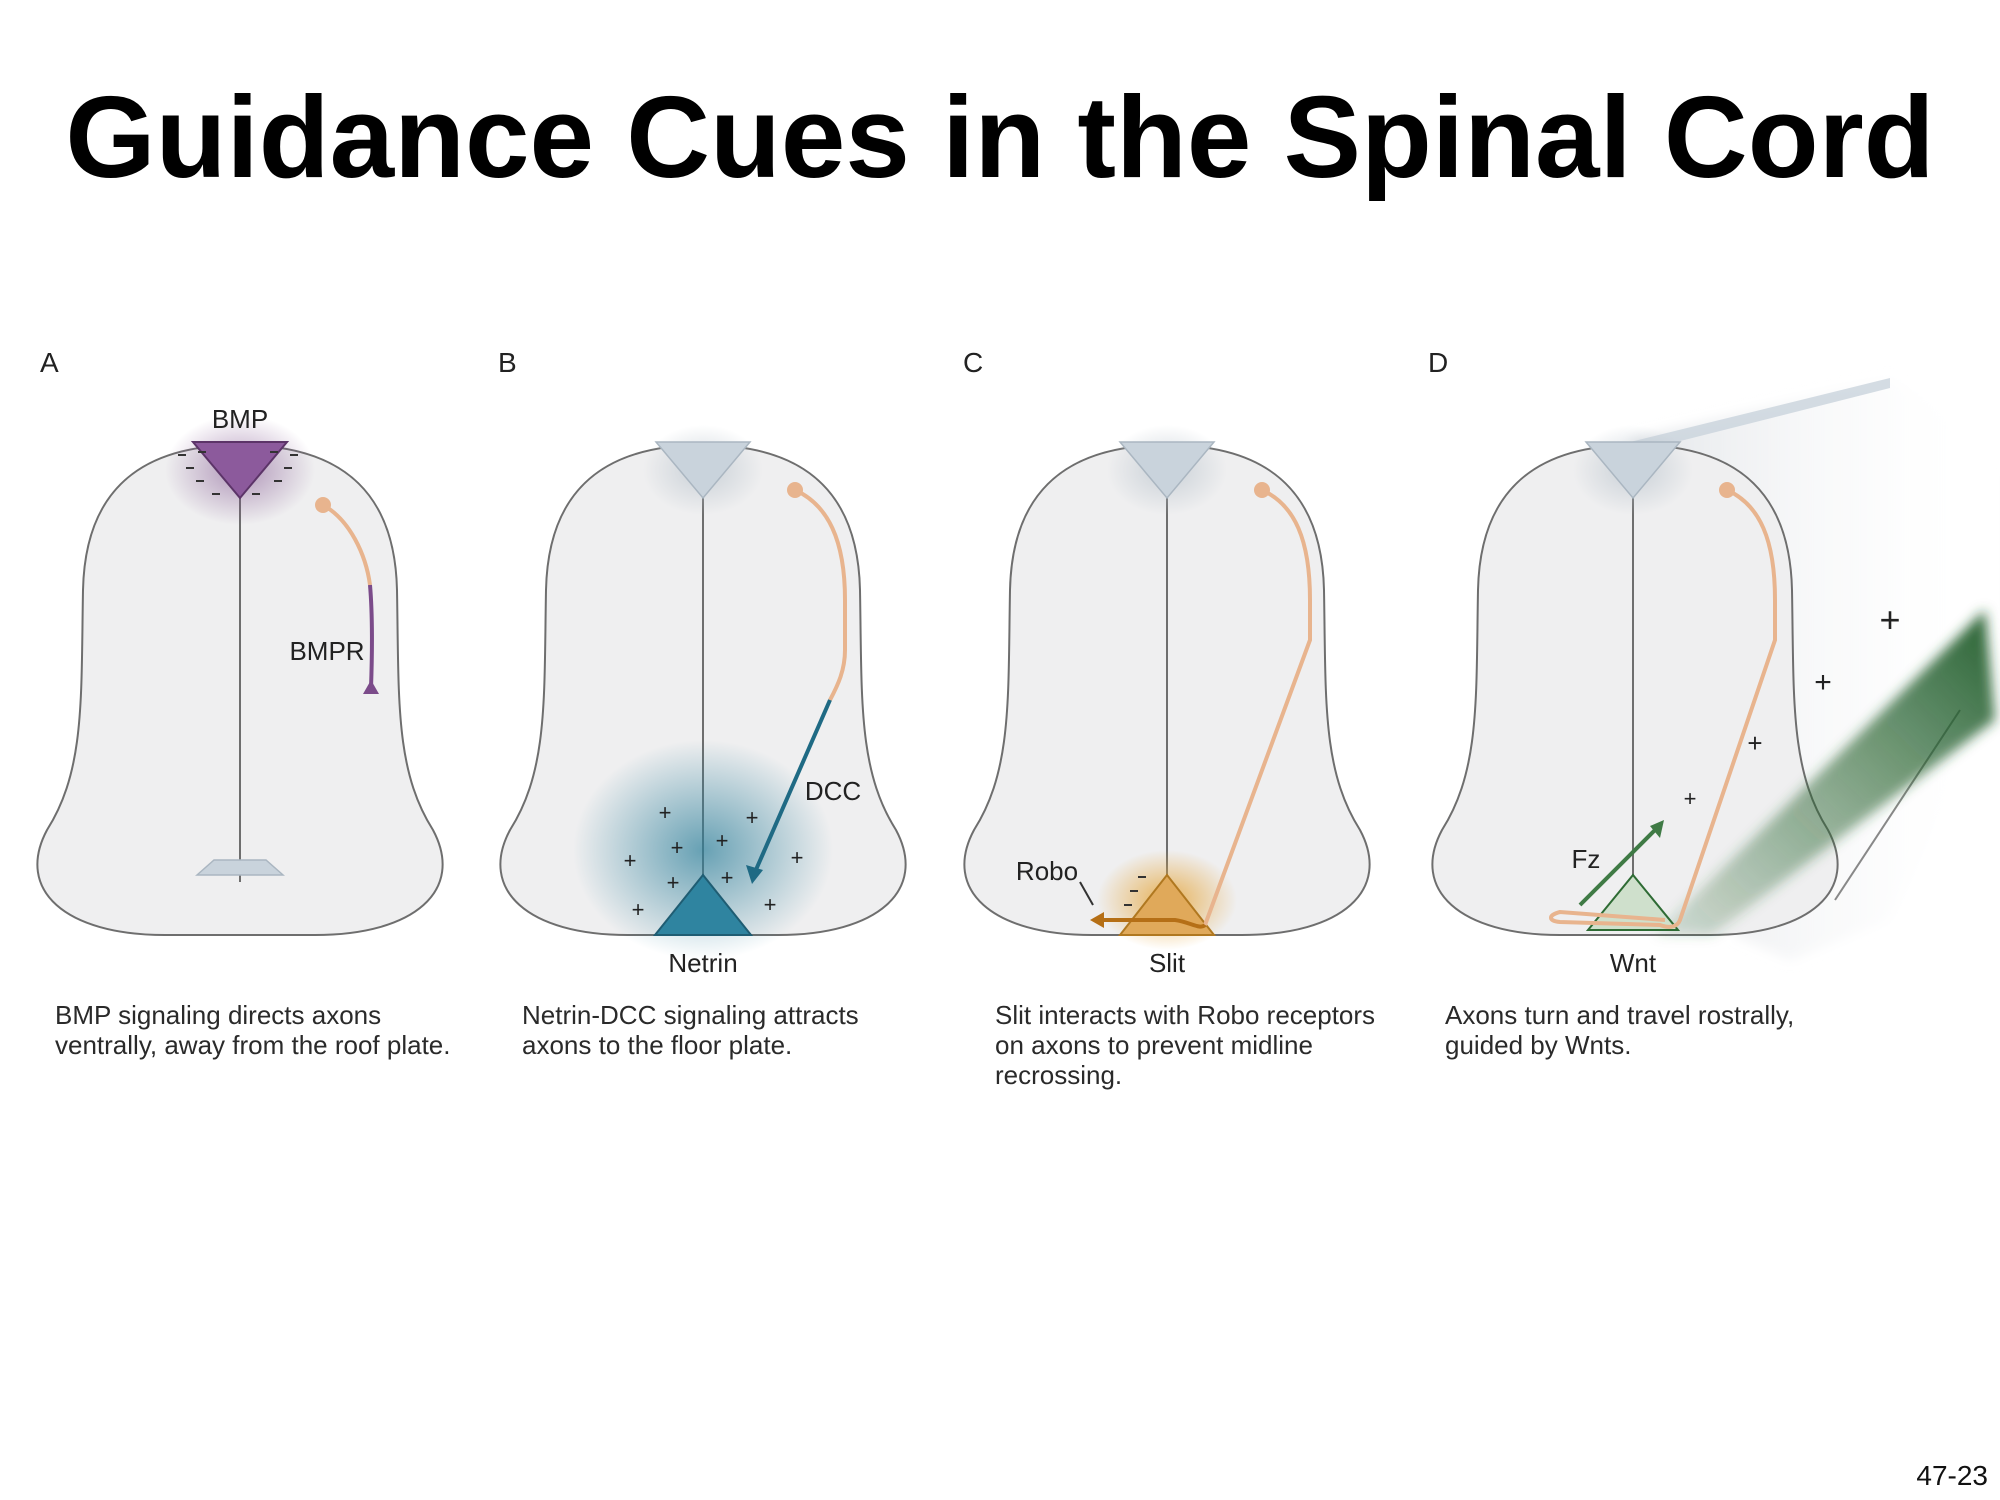 The width and height of the screenshot is (2000, 1500). What do you see at coordinates (1167, 963) in the screenshot?
I see `slit-label: Slit` at bounding box center [1167, 963].